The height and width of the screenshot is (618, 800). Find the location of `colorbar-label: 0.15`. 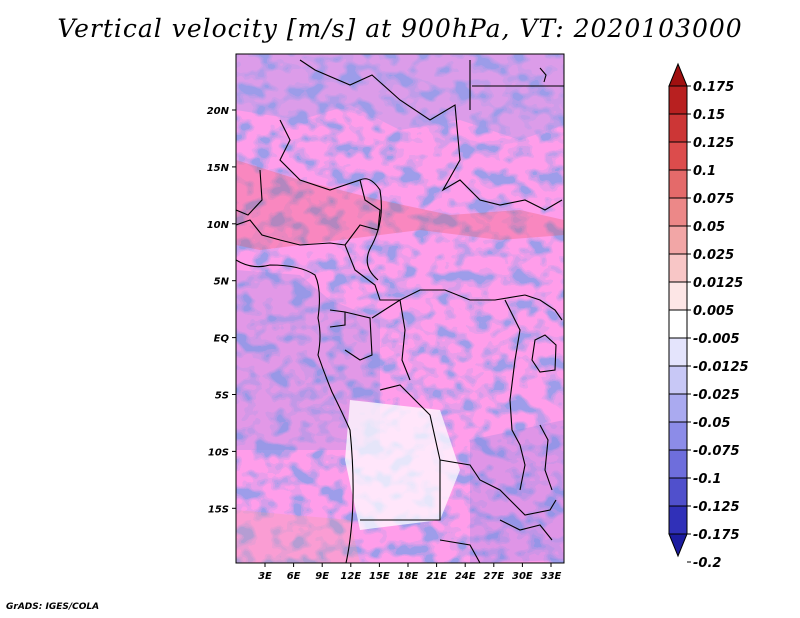

colorbar-label: 0.15 is located at coordinates (709, 115).